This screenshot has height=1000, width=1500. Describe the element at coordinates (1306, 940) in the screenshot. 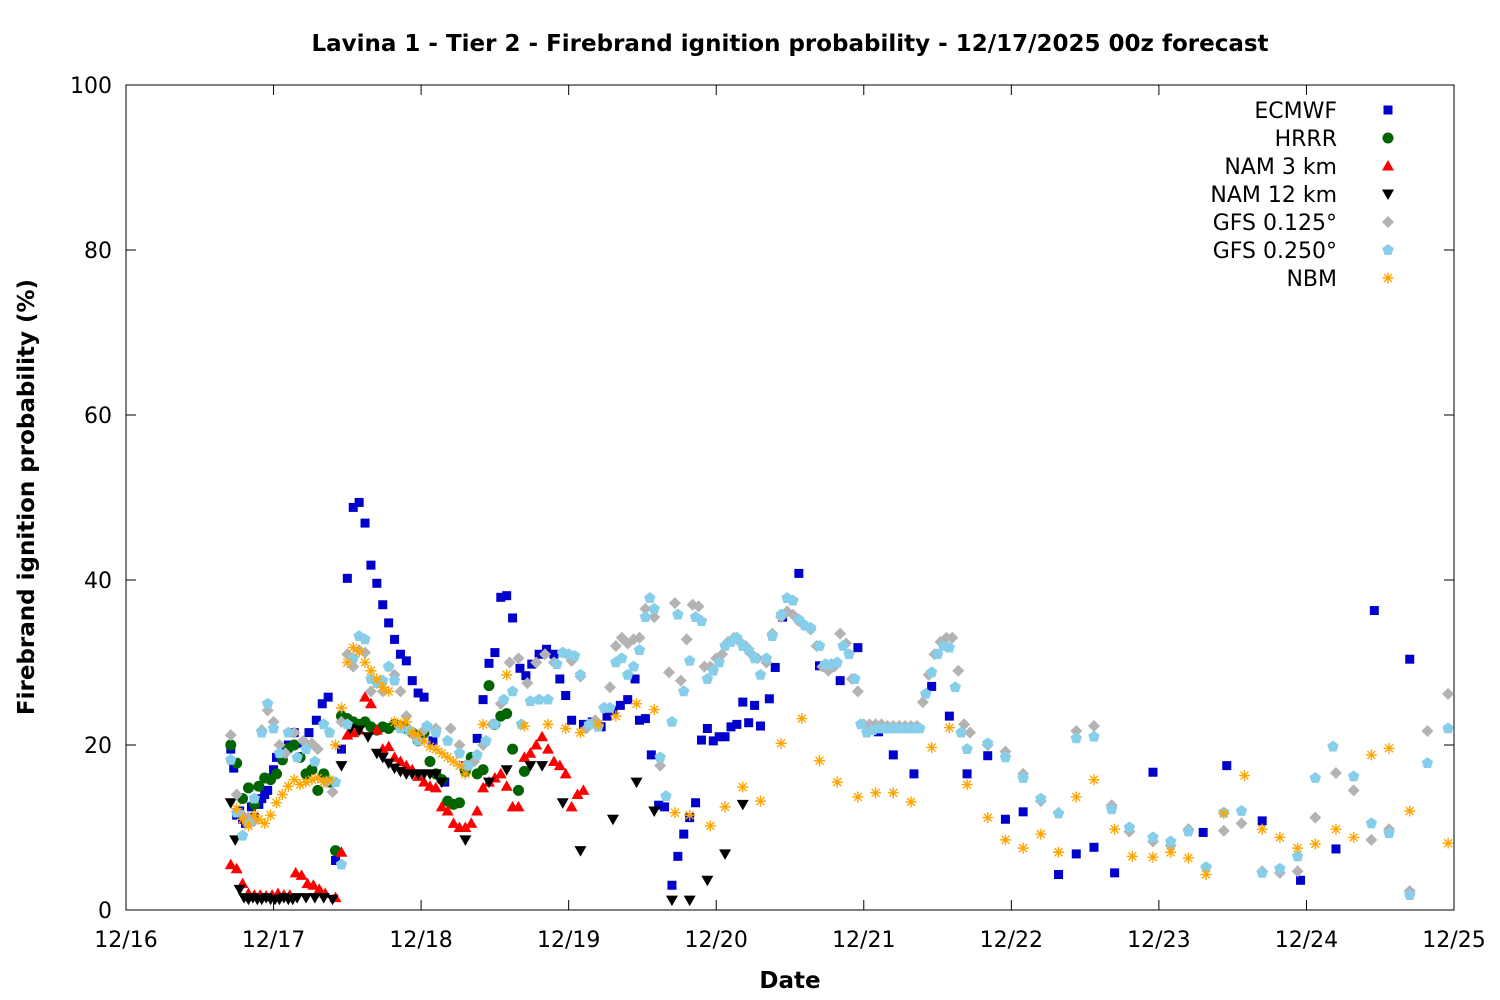

I see `x-tick-label: 12/24` at that location.